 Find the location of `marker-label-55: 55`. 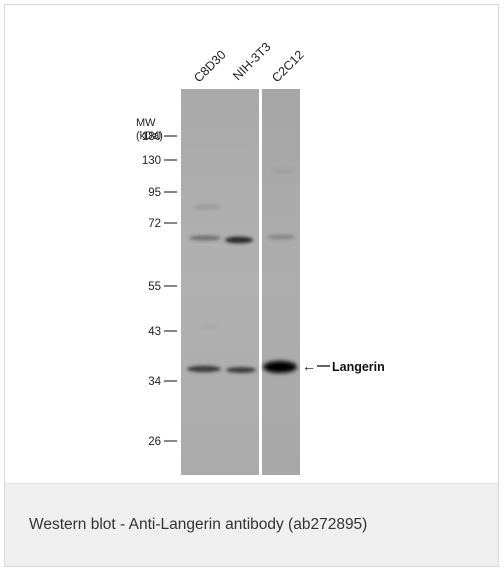

marker-label-55: 55 is located at coordinates (154, 287).